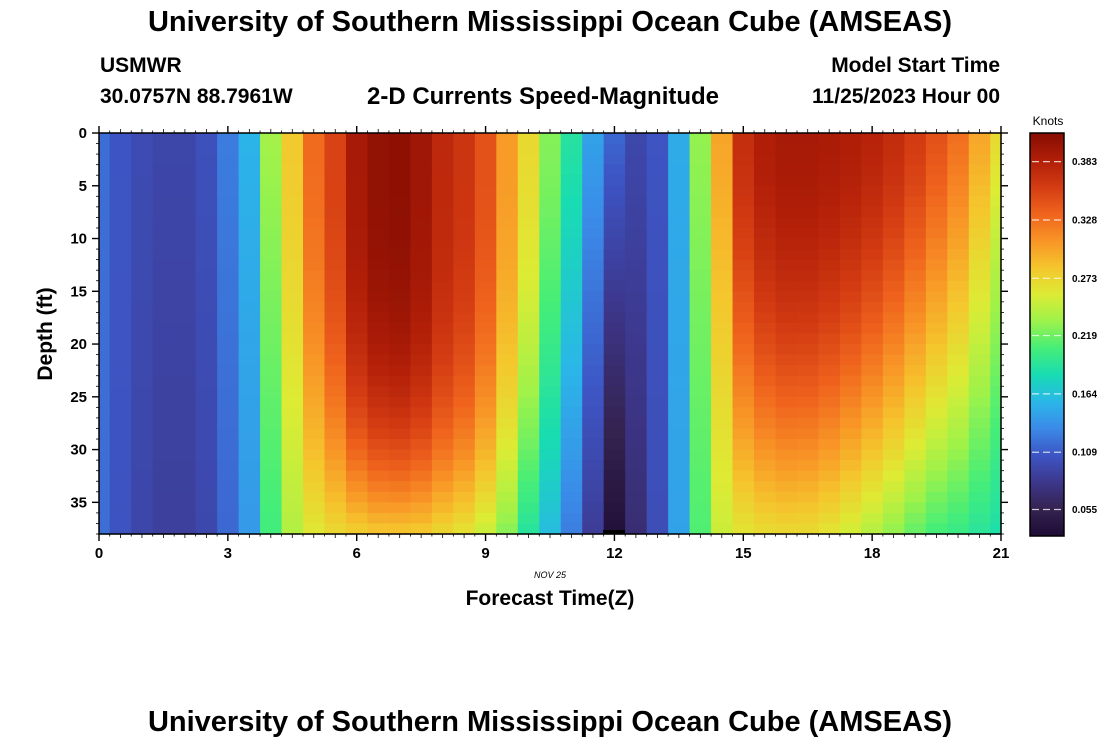  Describe the element at coordinates (550, 598) in the screenshot. I see `x-axis-label: Forecast Time(Z)` at that location.